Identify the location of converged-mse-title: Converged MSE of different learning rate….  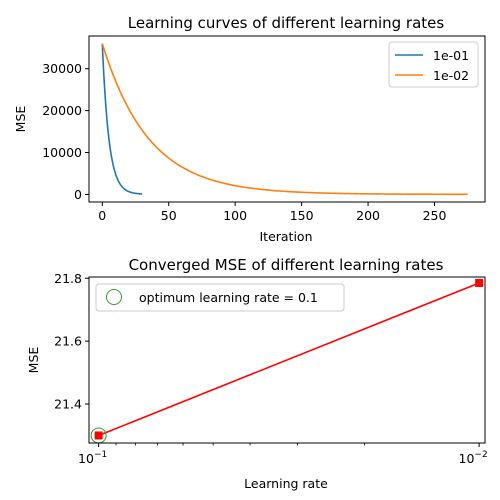
(286, 265).